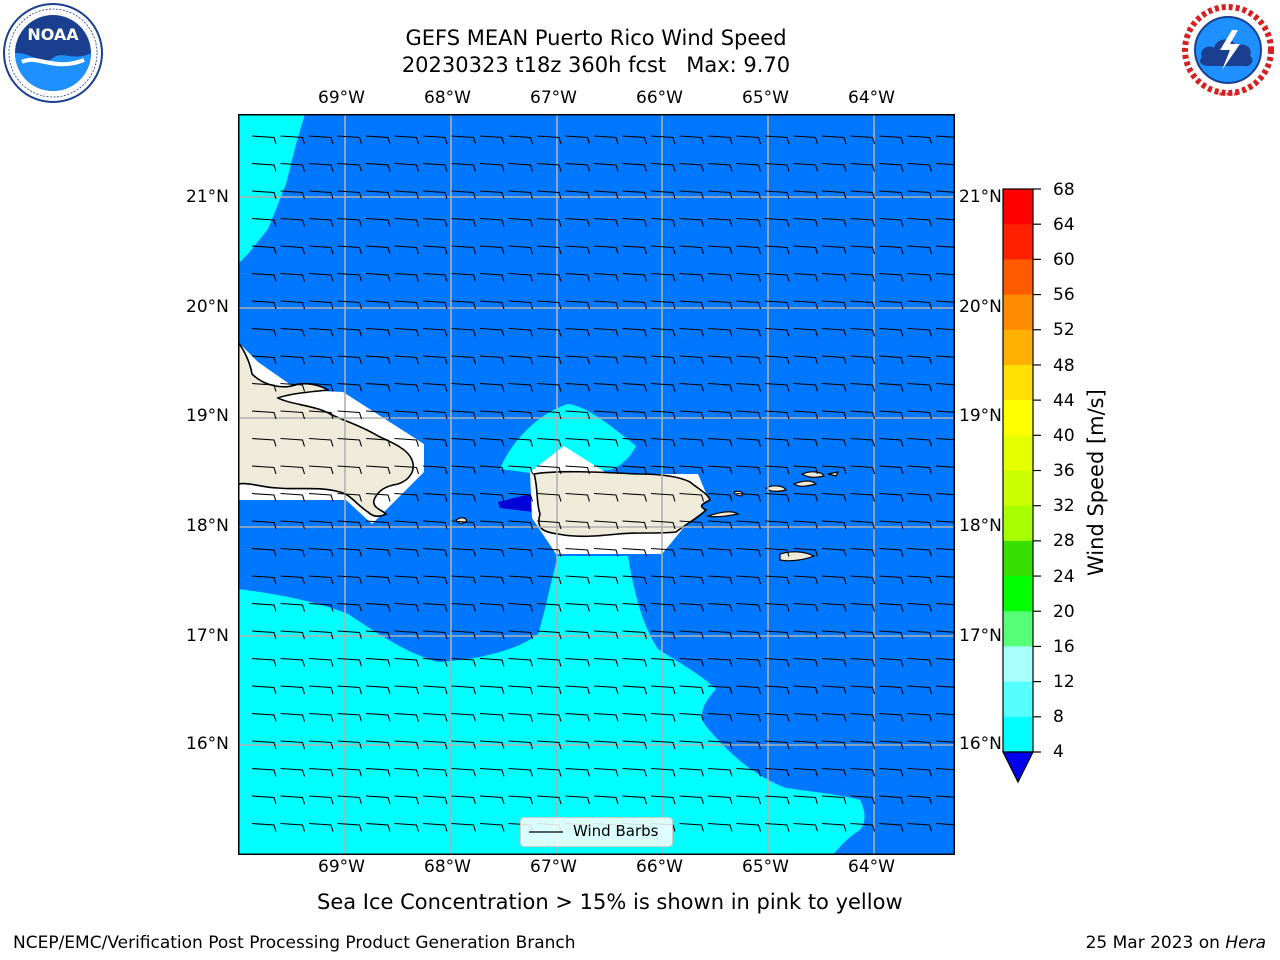 This screenshot has height=960, width=1280. I want to click on colorbar-tick-8: 8, so click(1058, 717).